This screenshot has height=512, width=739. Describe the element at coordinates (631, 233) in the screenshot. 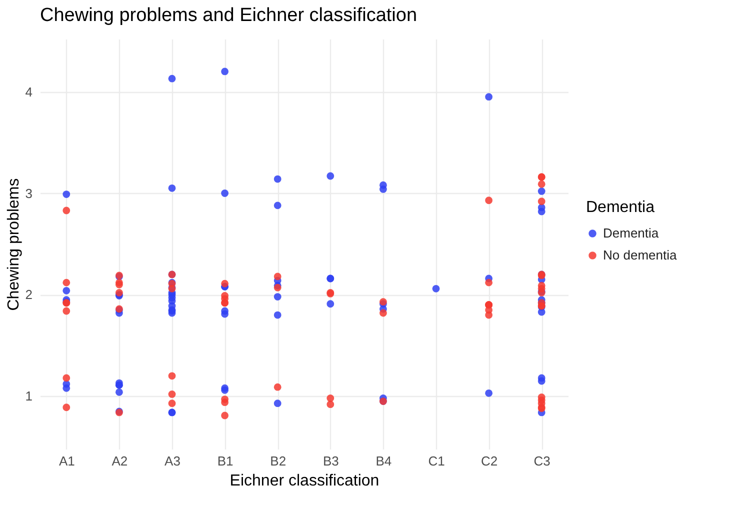

I see `legend-label: Dementia` at that location.